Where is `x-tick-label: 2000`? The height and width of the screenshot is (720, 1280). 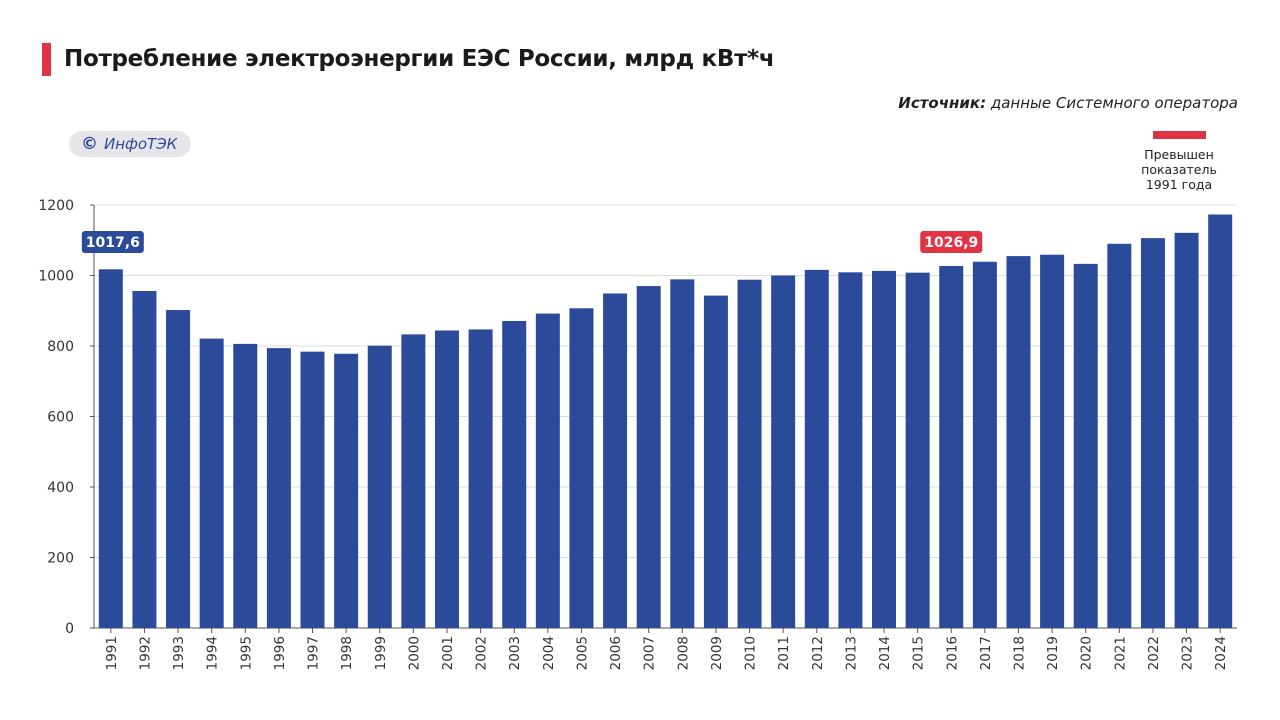
x-tick-label: 2000 is located at coordinates (414, 653).